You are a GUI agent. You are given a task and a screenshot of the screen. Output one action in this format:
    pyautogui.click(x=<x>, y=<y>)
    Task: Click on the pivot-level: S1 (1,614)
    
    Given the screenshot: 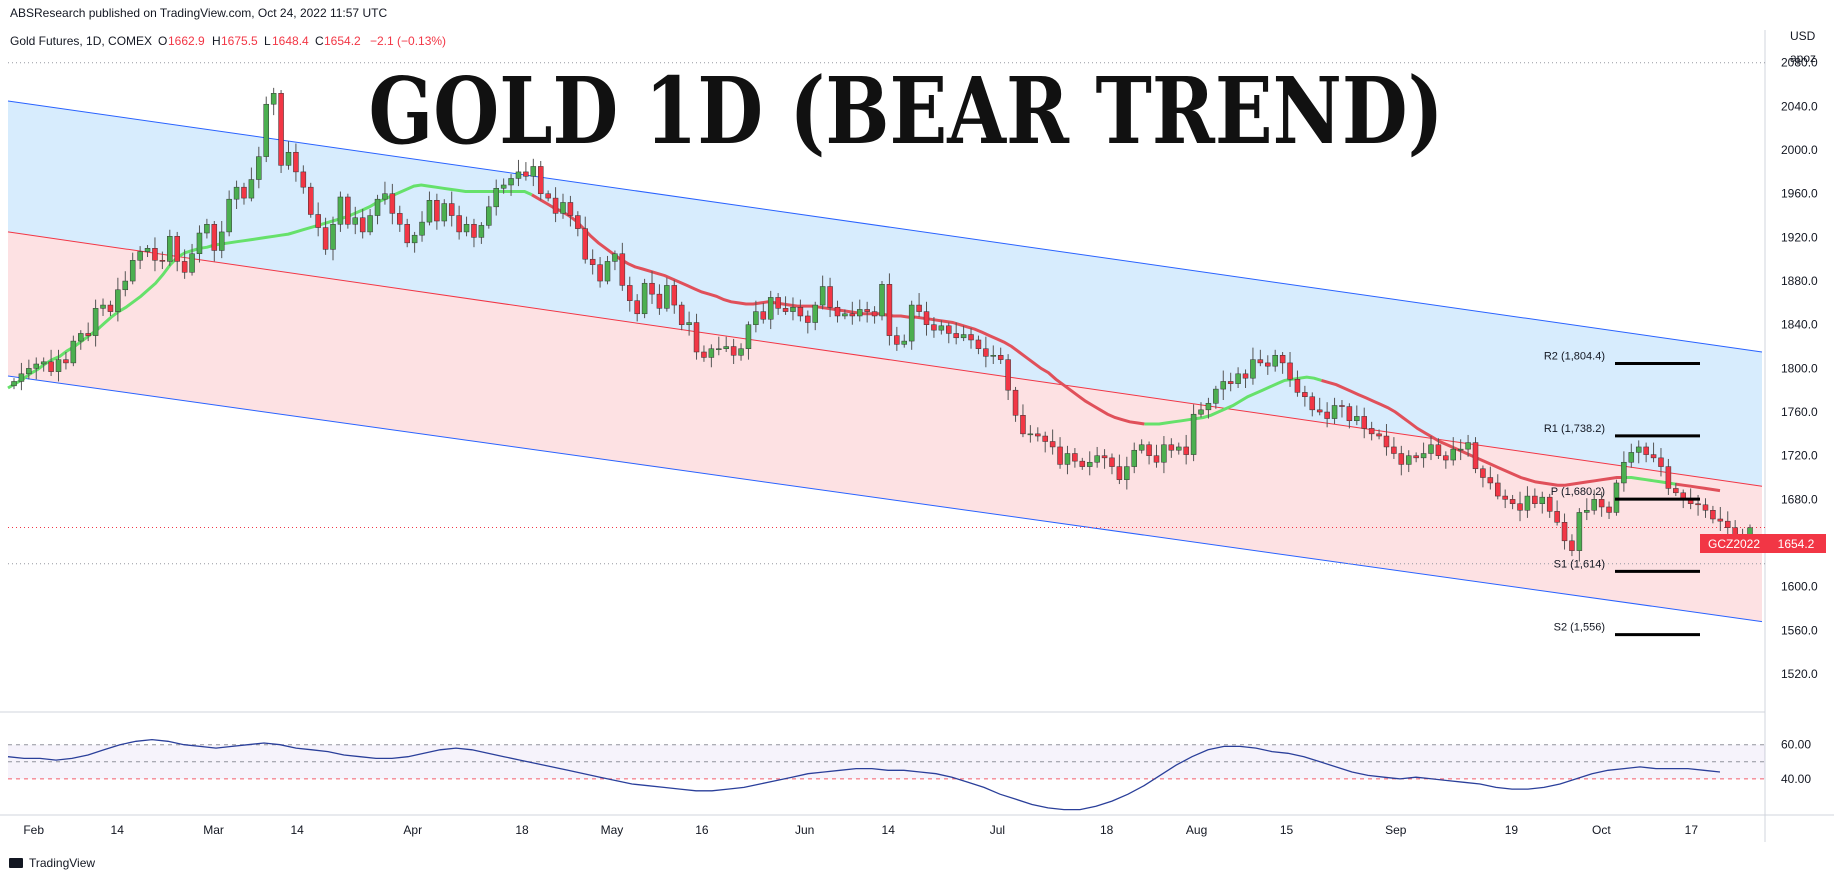 What is the action you would take?
    pyautogui.click(x=1627, y=565)
    